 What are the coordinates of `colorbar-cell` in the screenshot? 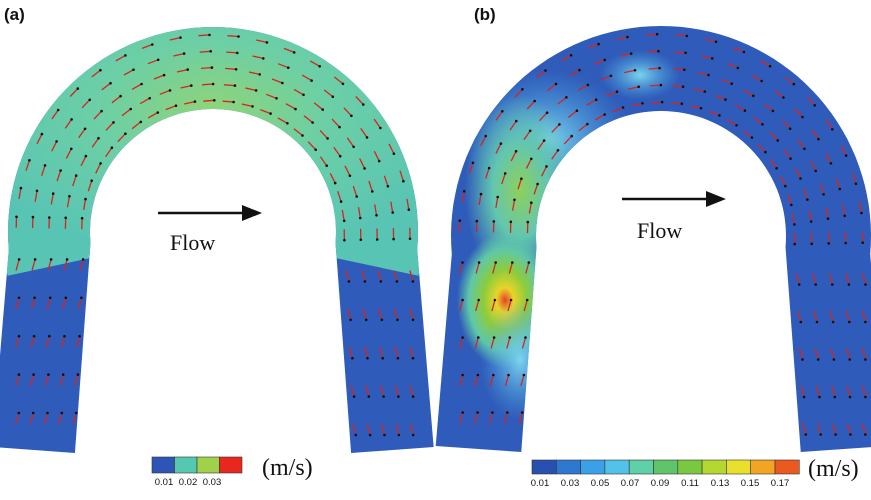 It's located at (763, 467).